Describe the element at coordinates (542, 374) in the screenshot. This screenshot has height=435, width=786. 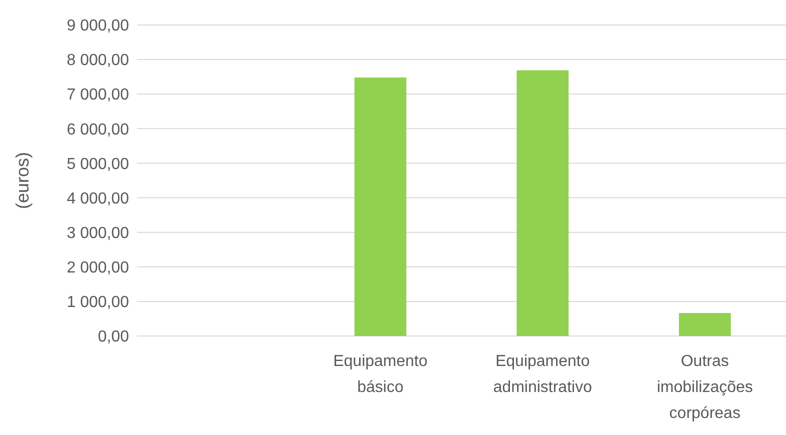
I see `x-tick-label: Equipamento administrativo` at that location.